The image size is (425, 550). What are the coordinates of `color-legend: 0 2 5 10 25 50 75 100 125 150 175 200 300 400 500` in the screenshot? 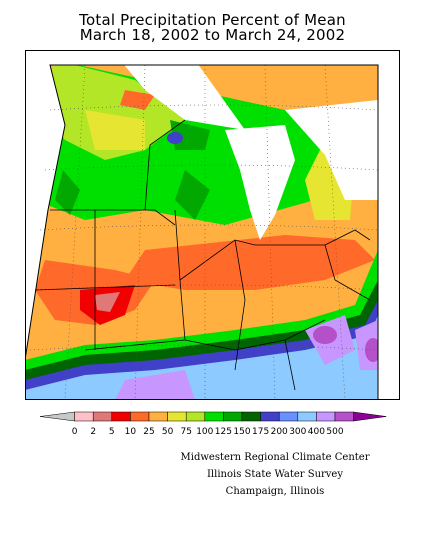 It's located at (213, 424).